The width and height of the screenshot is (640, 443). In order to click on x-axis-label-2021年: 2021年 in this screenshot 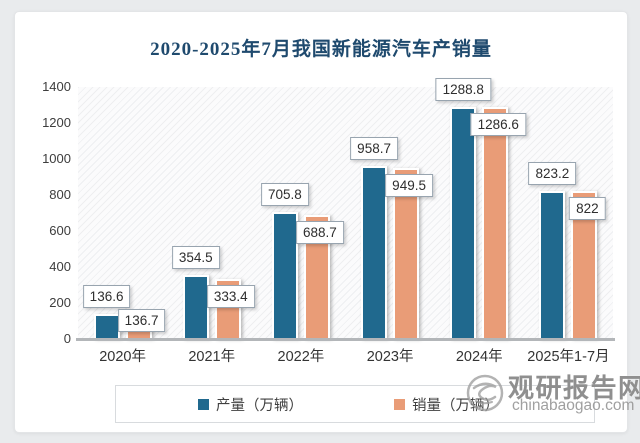, I will do `click(212, 357)`.